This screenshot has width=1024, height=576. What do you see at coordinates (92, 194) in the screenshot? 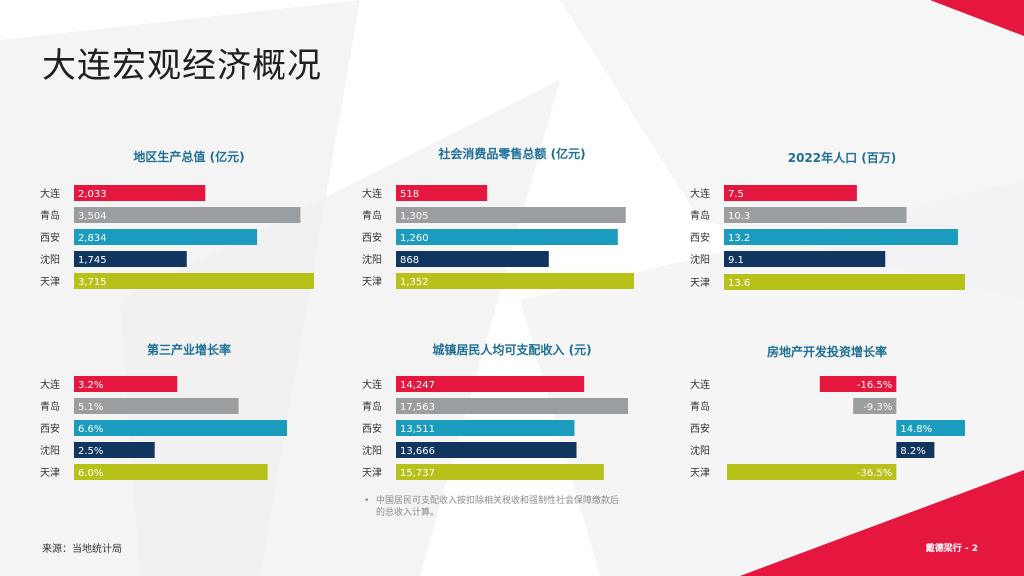
I see `data-label: 2,033` at bounding box center [92, 194].